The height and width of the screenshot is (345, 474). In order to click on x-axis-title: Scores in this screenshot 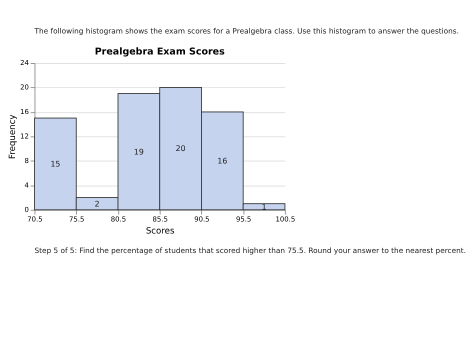, I will do `click(160, 231)`.